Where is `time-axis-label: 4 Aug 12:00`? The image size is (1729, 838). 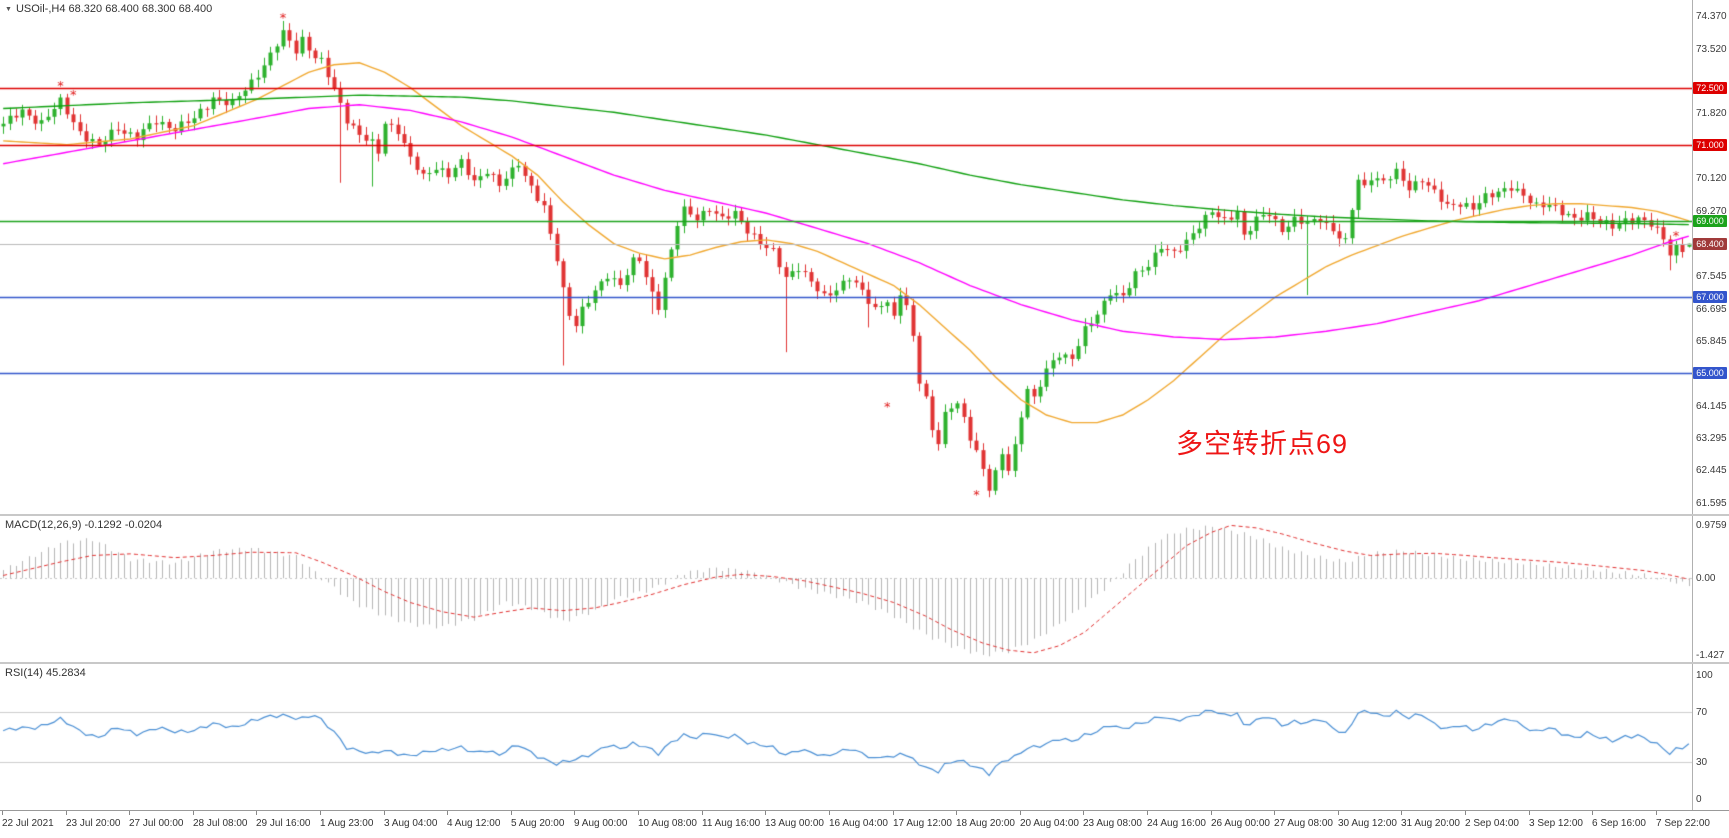
time-axis-label: 4 Aug 12:00 is located at coordinates (474, 823).